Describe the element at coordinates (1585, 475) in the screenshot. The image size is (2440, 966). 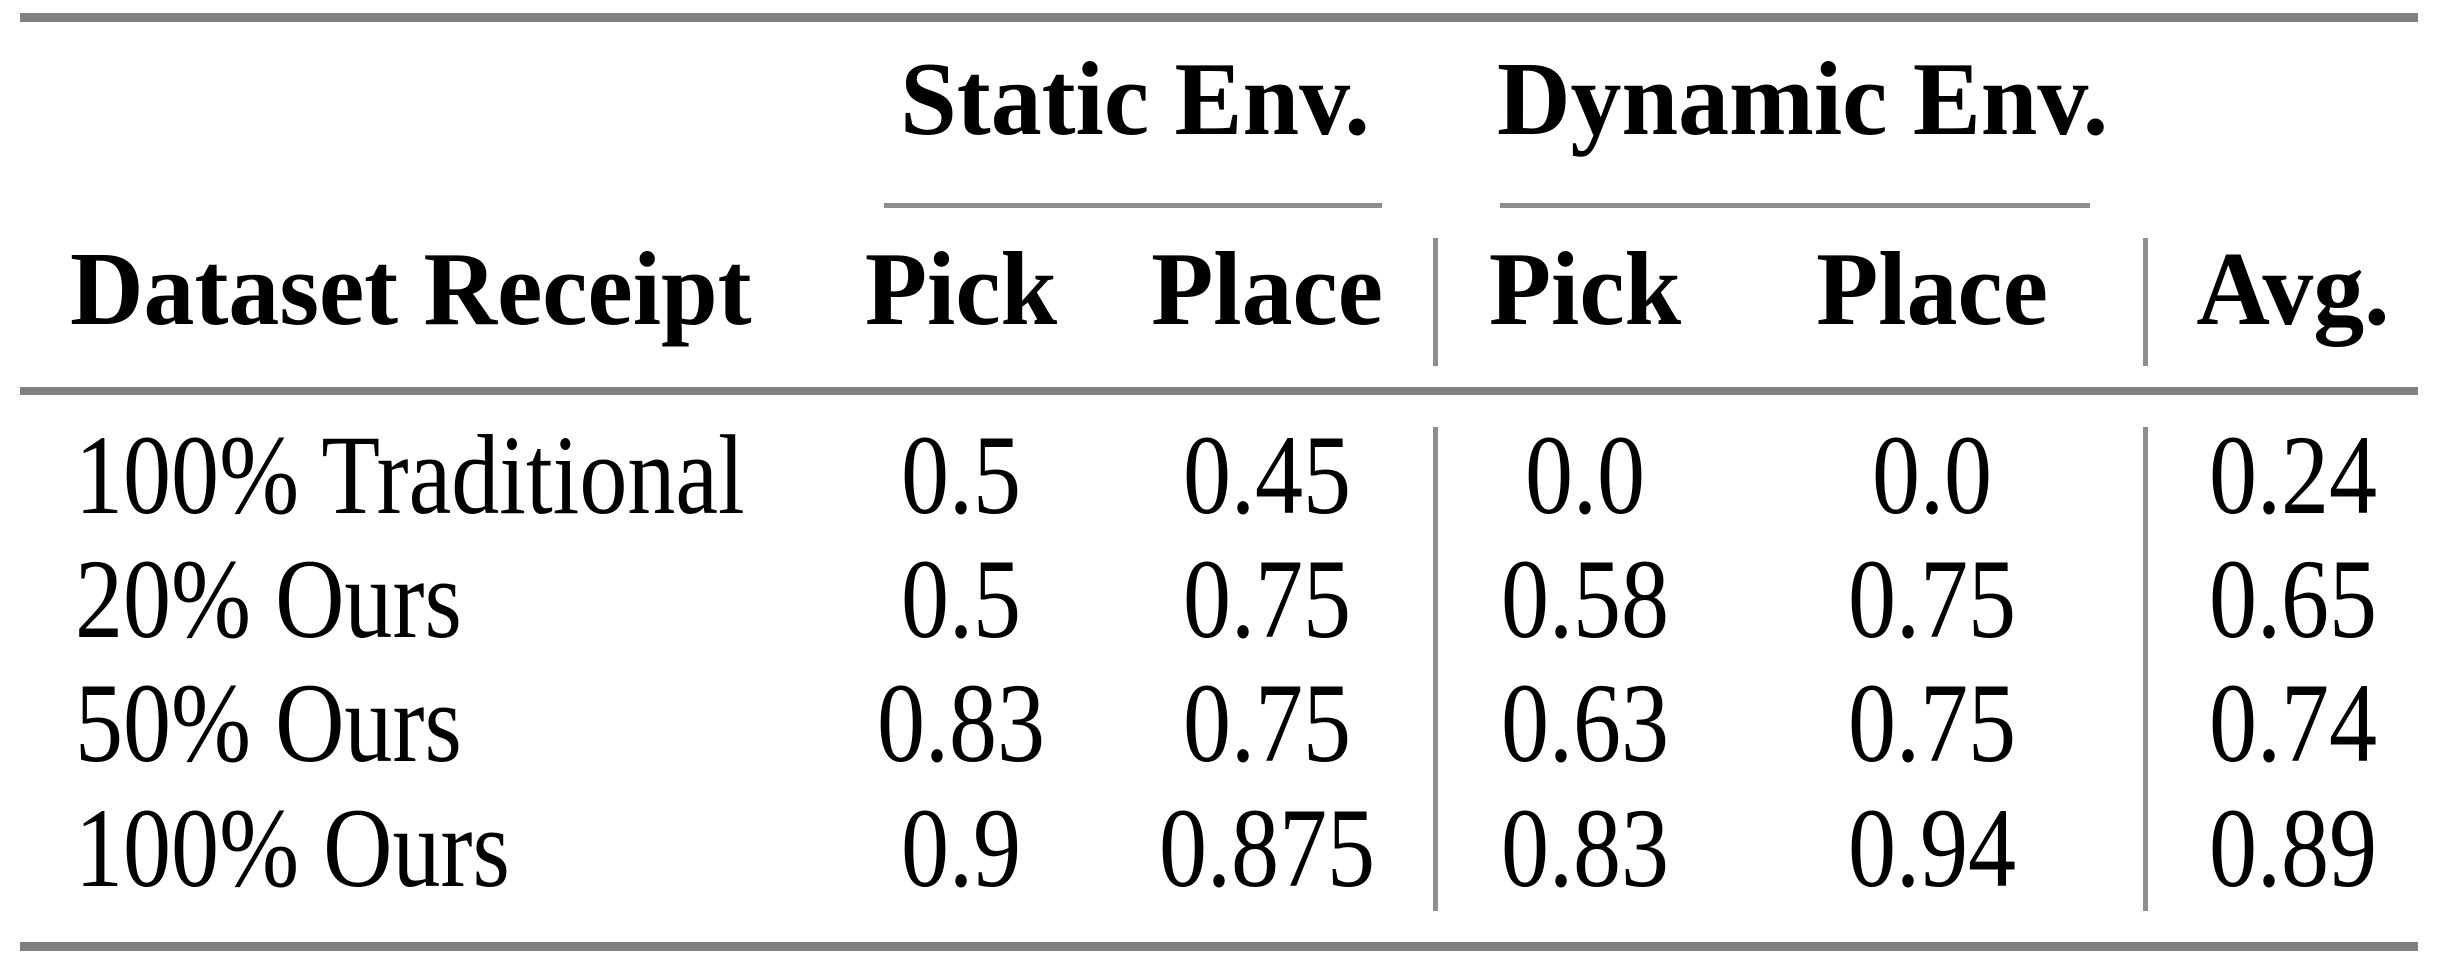
I see `cell-dynamic-pick: 0.0` at that location.